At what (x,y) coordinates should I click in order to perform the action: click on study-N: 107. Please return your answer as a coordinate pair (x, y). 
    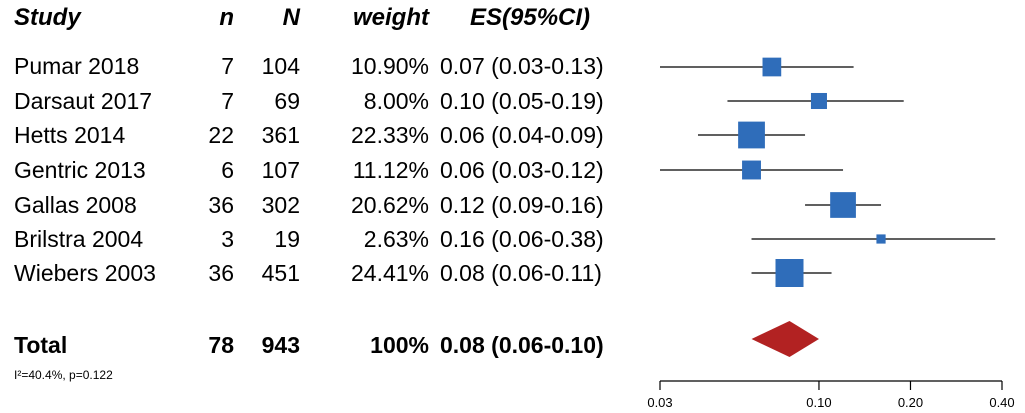
    Looking at the image, I should click on (280, 170).